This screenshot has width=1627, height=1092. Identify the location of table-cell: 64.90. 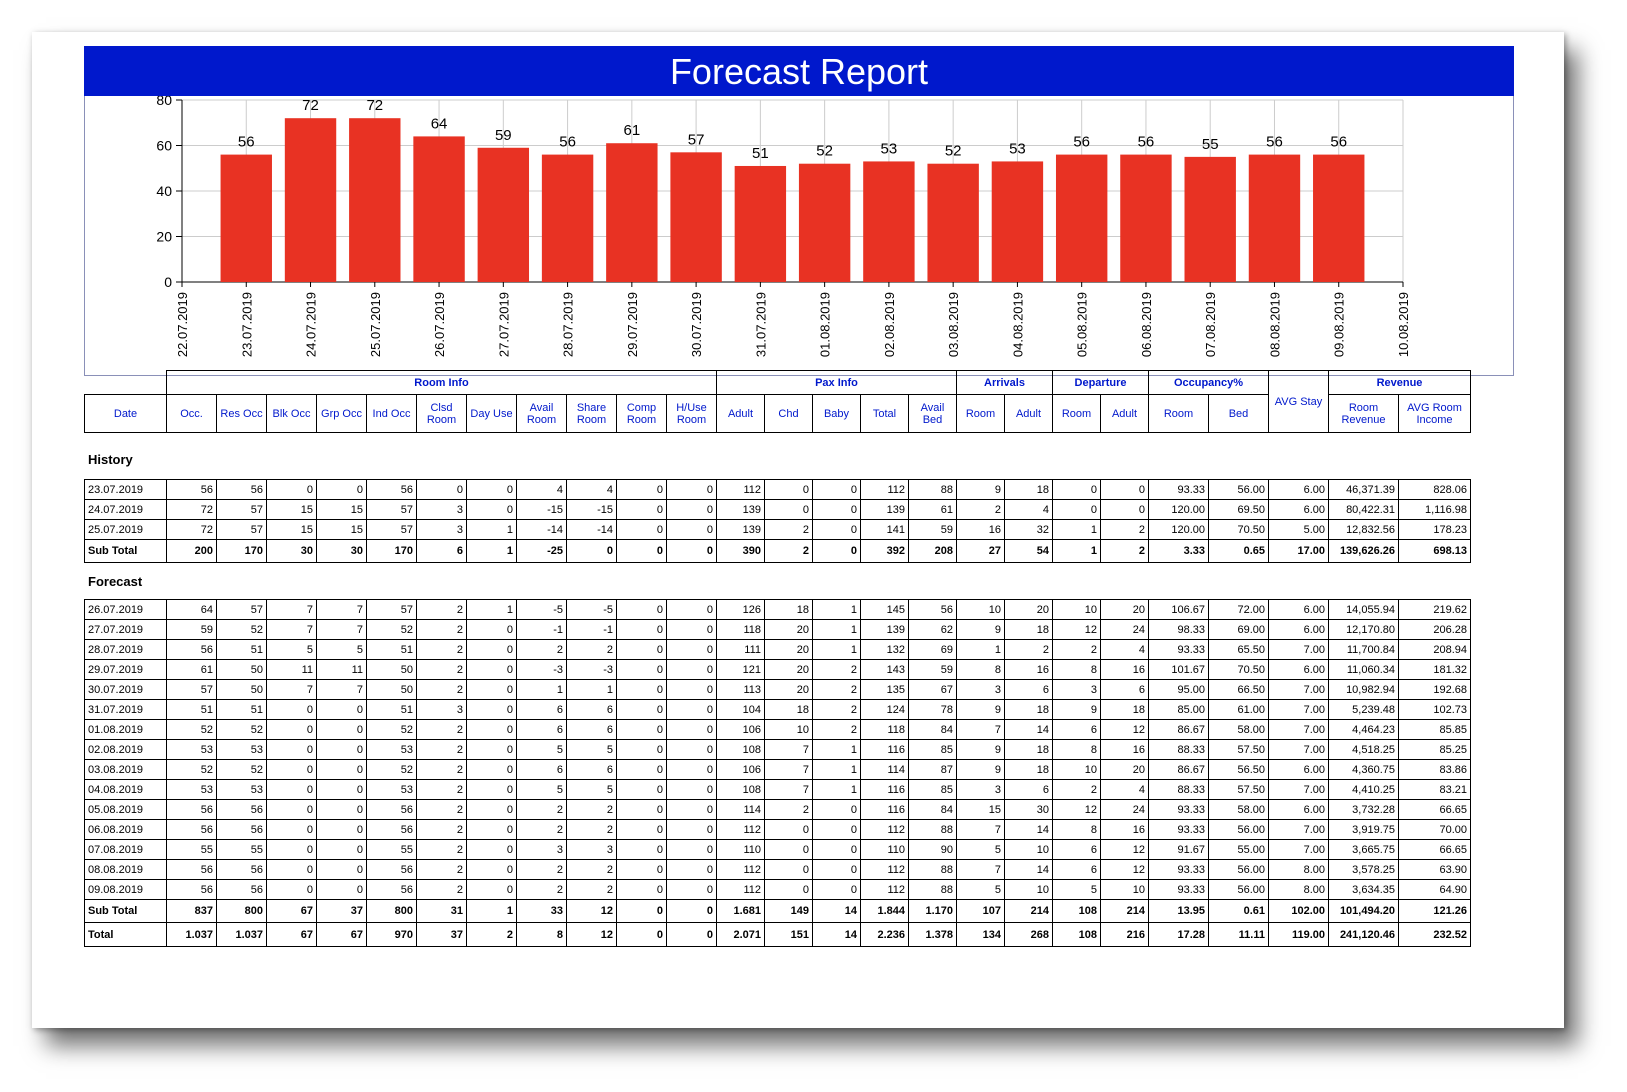
(1434, 889).